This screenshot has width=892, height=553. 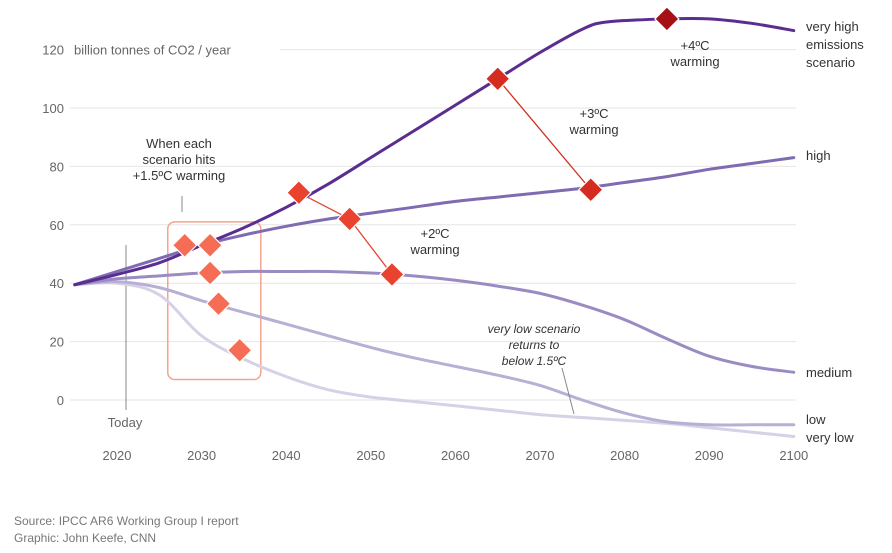 I want to click on annotation-pointer, so click(x=568, y=391).